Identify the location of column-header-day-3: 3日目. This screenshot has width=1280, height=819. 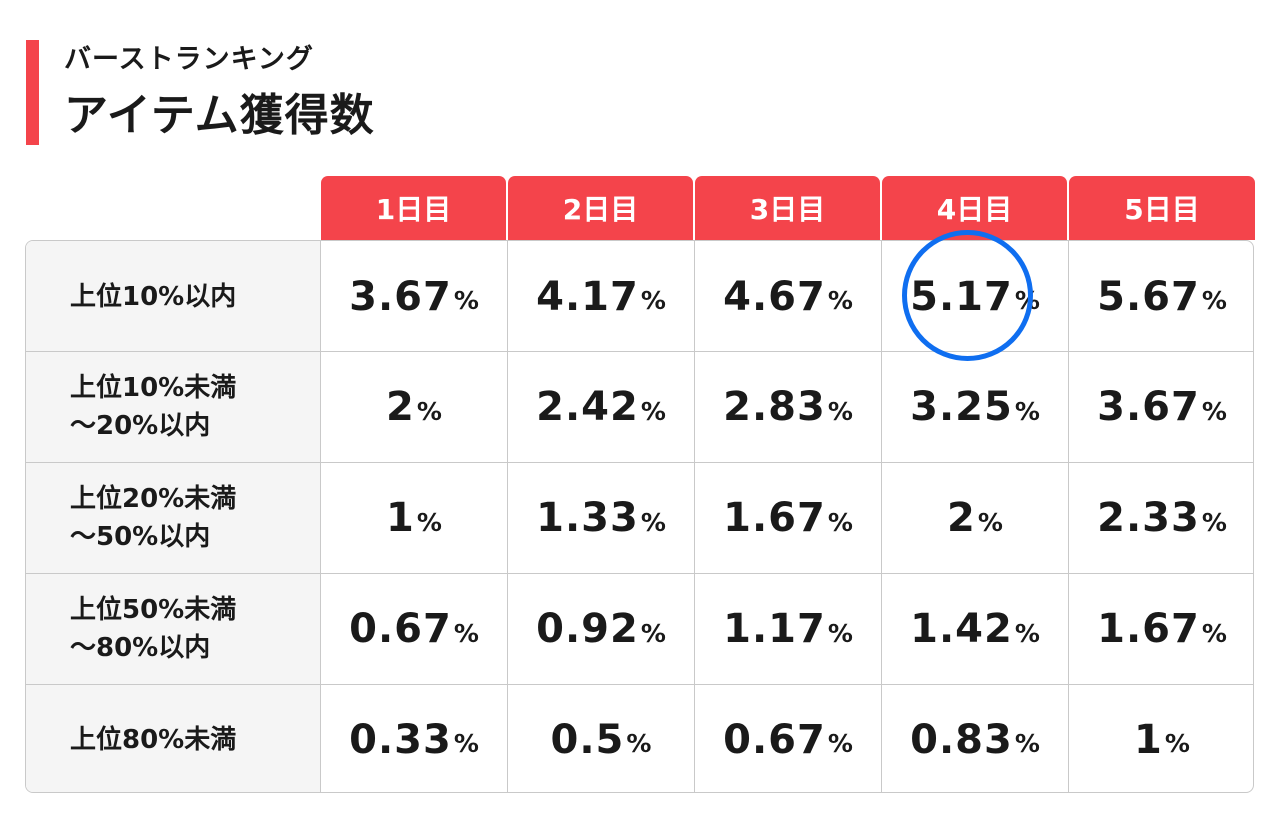
(787, 208).